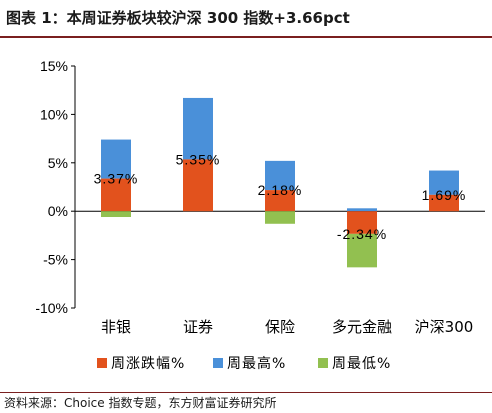 The width and height of the screenshot is (492, 413). What do you see at coordinates (444, 327) in the screenshot?
I see `x-category-label: 沪深300` at bounding box center [444, 327].